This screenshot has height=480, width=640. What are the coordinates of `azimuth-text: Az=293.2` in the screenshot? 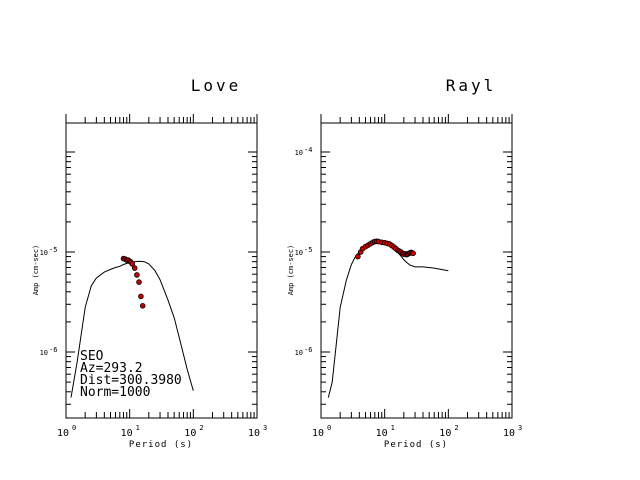 It's located at (111, 368).